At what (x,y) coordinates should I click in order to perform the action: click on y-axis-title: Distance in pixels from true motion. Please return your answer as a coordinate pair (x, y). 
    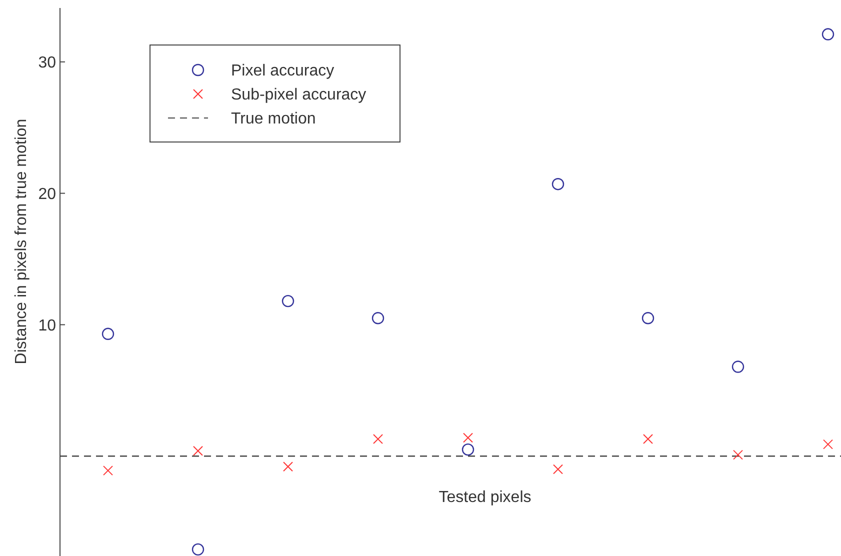
    Looking at the image, I should click on (21, 241).